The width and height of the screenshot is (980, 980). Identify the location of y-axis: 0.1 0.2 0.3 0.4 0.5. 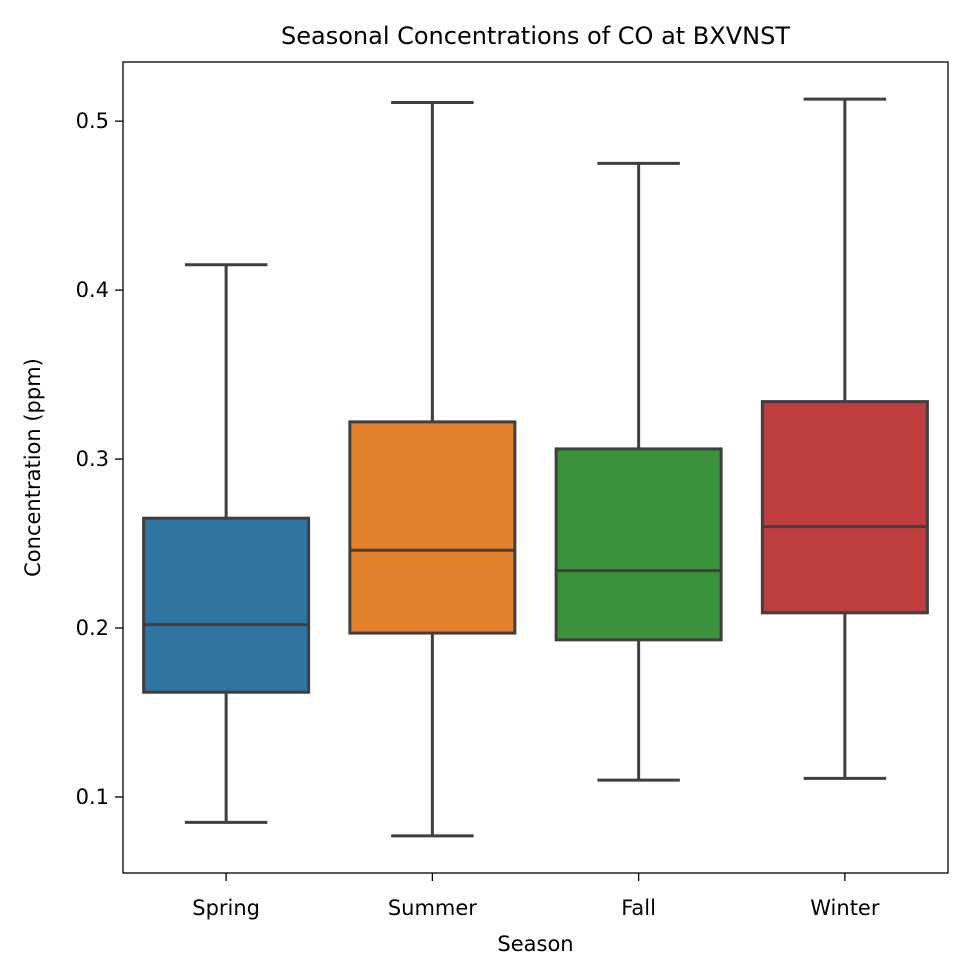
(99, 459).